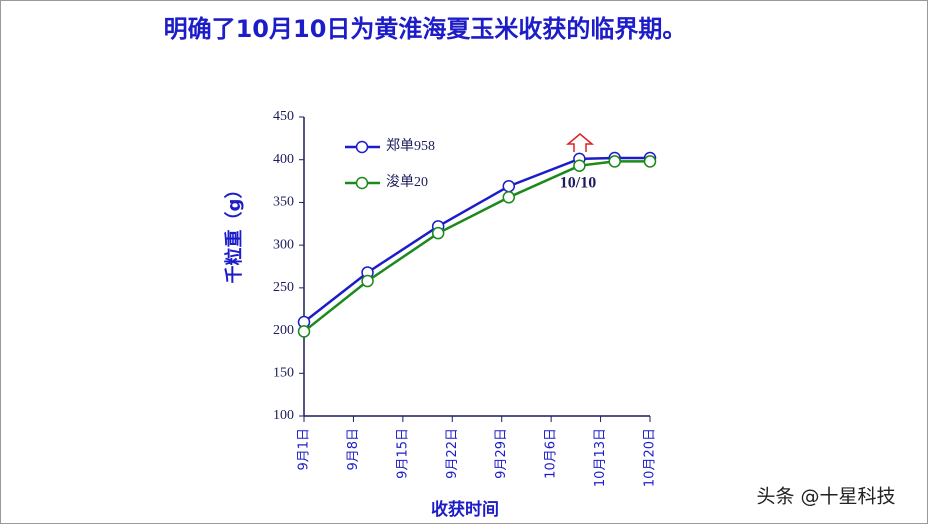 This screenshot has height=525, width=929. Describe the element at coordinates (410, 146) in the screenshot. I see `legend-label: 郑单958` at that location.